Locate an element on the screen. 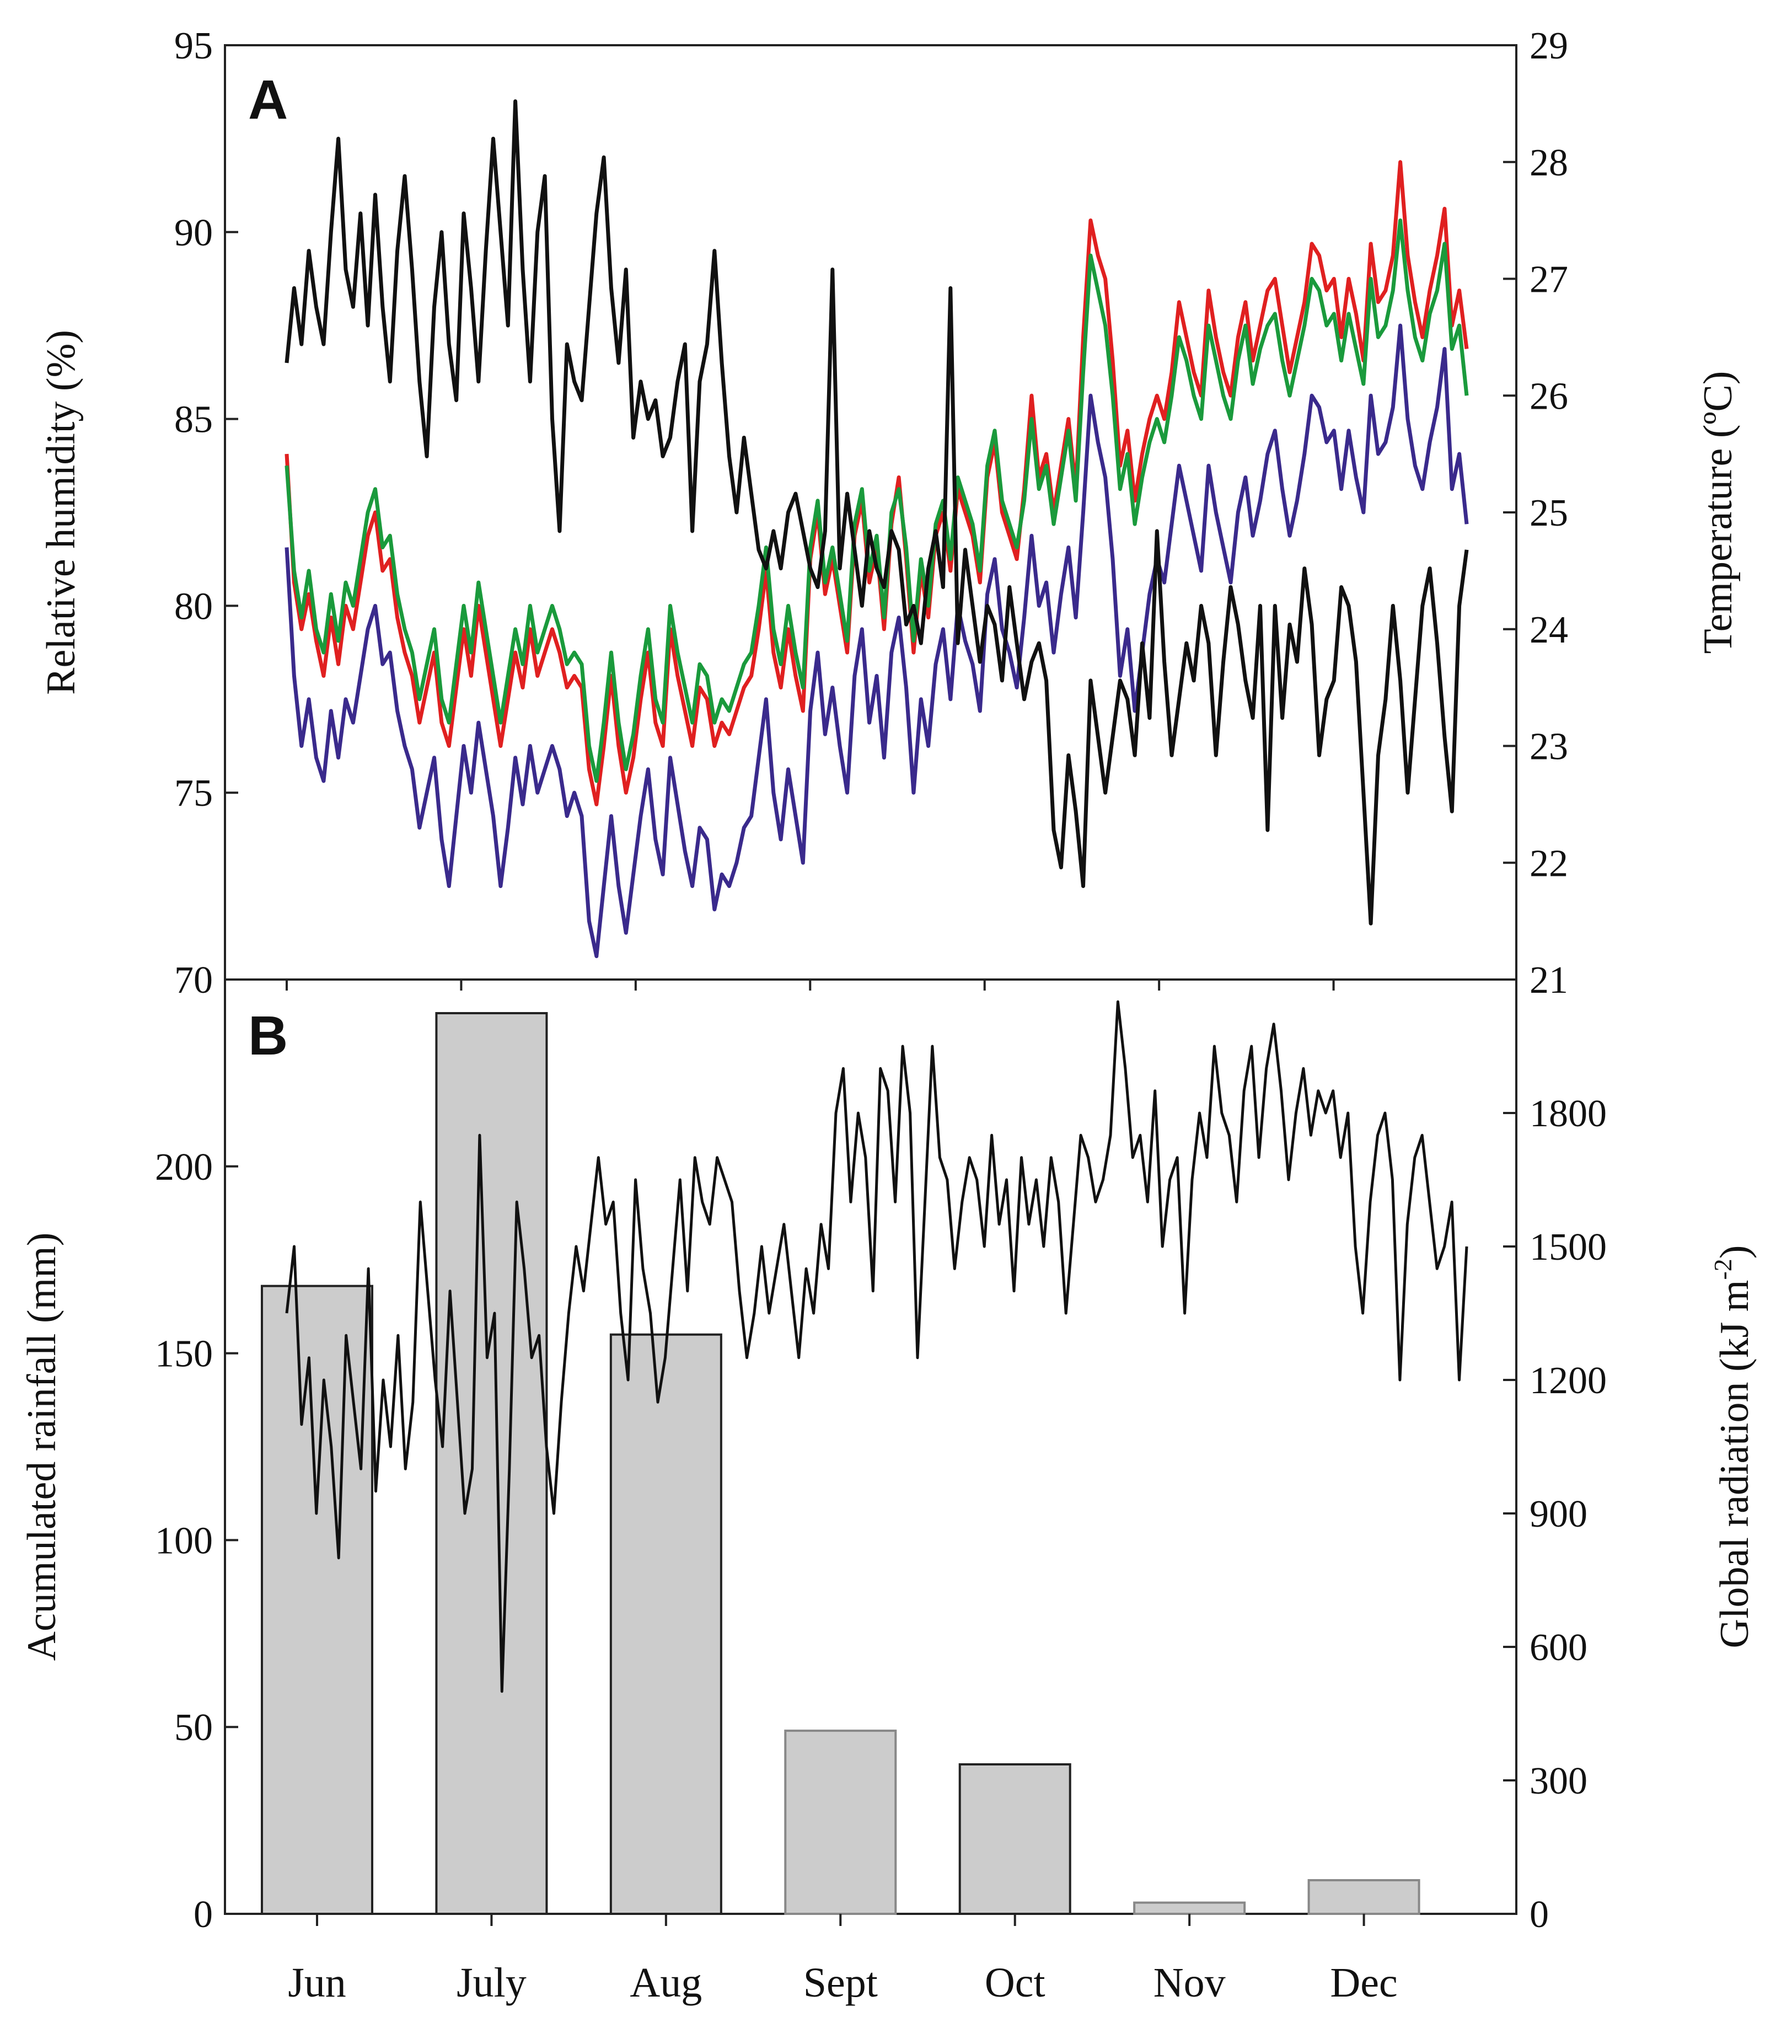 This screenshot has width=1792, height=2044. panel-b-right-tick-label-1: 300 is located at coordinates (1558, 1781).